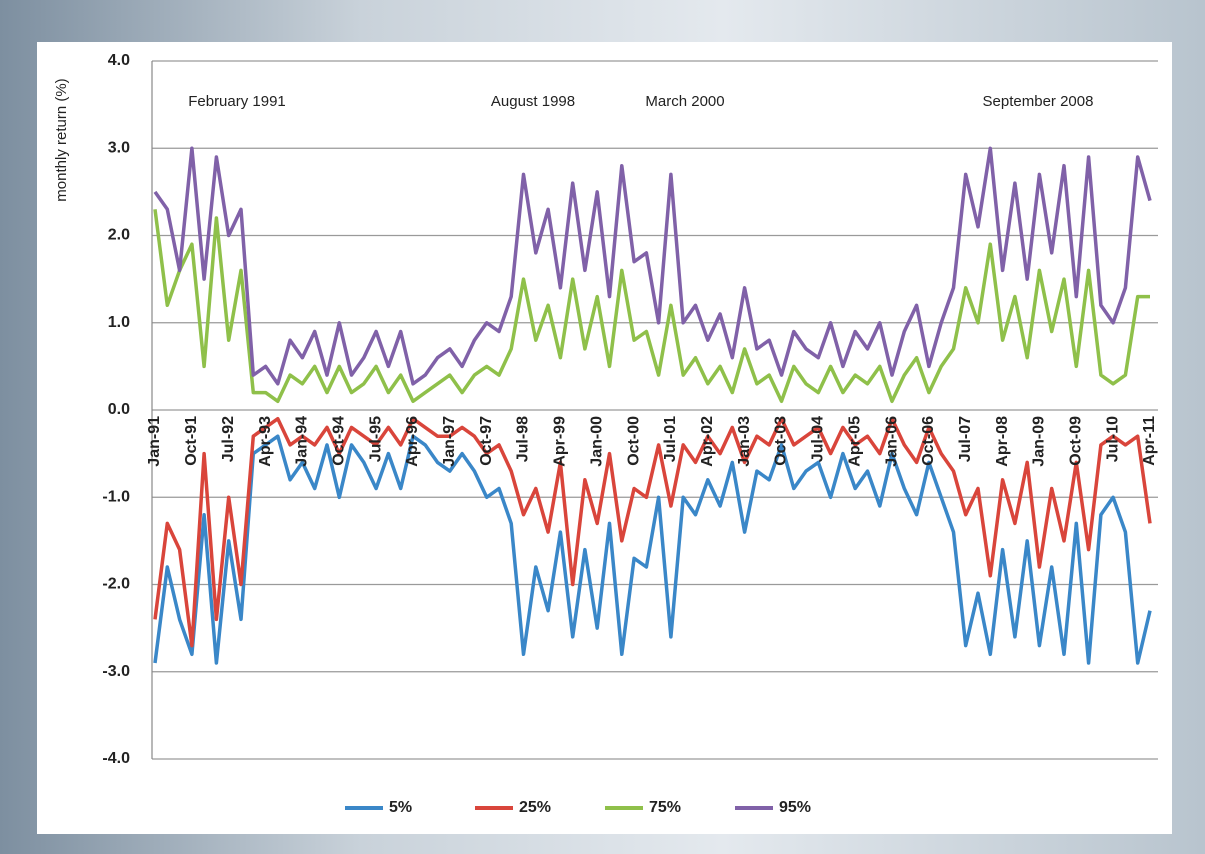 The image size is (1205, 854). I want to click on x-tick-label: Jan-00, so click(596, 441).